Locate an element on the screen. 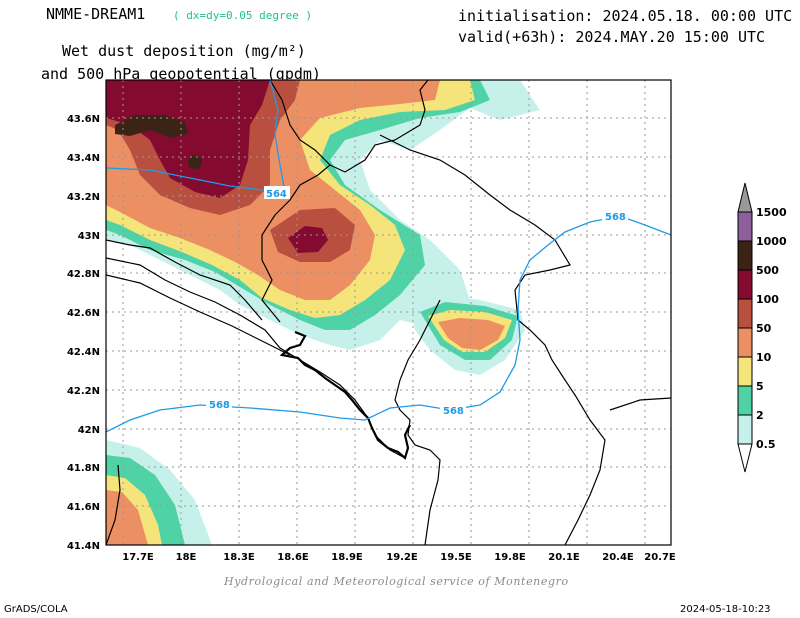  legend-swatch-bottom is located at coordinates (745, 458).